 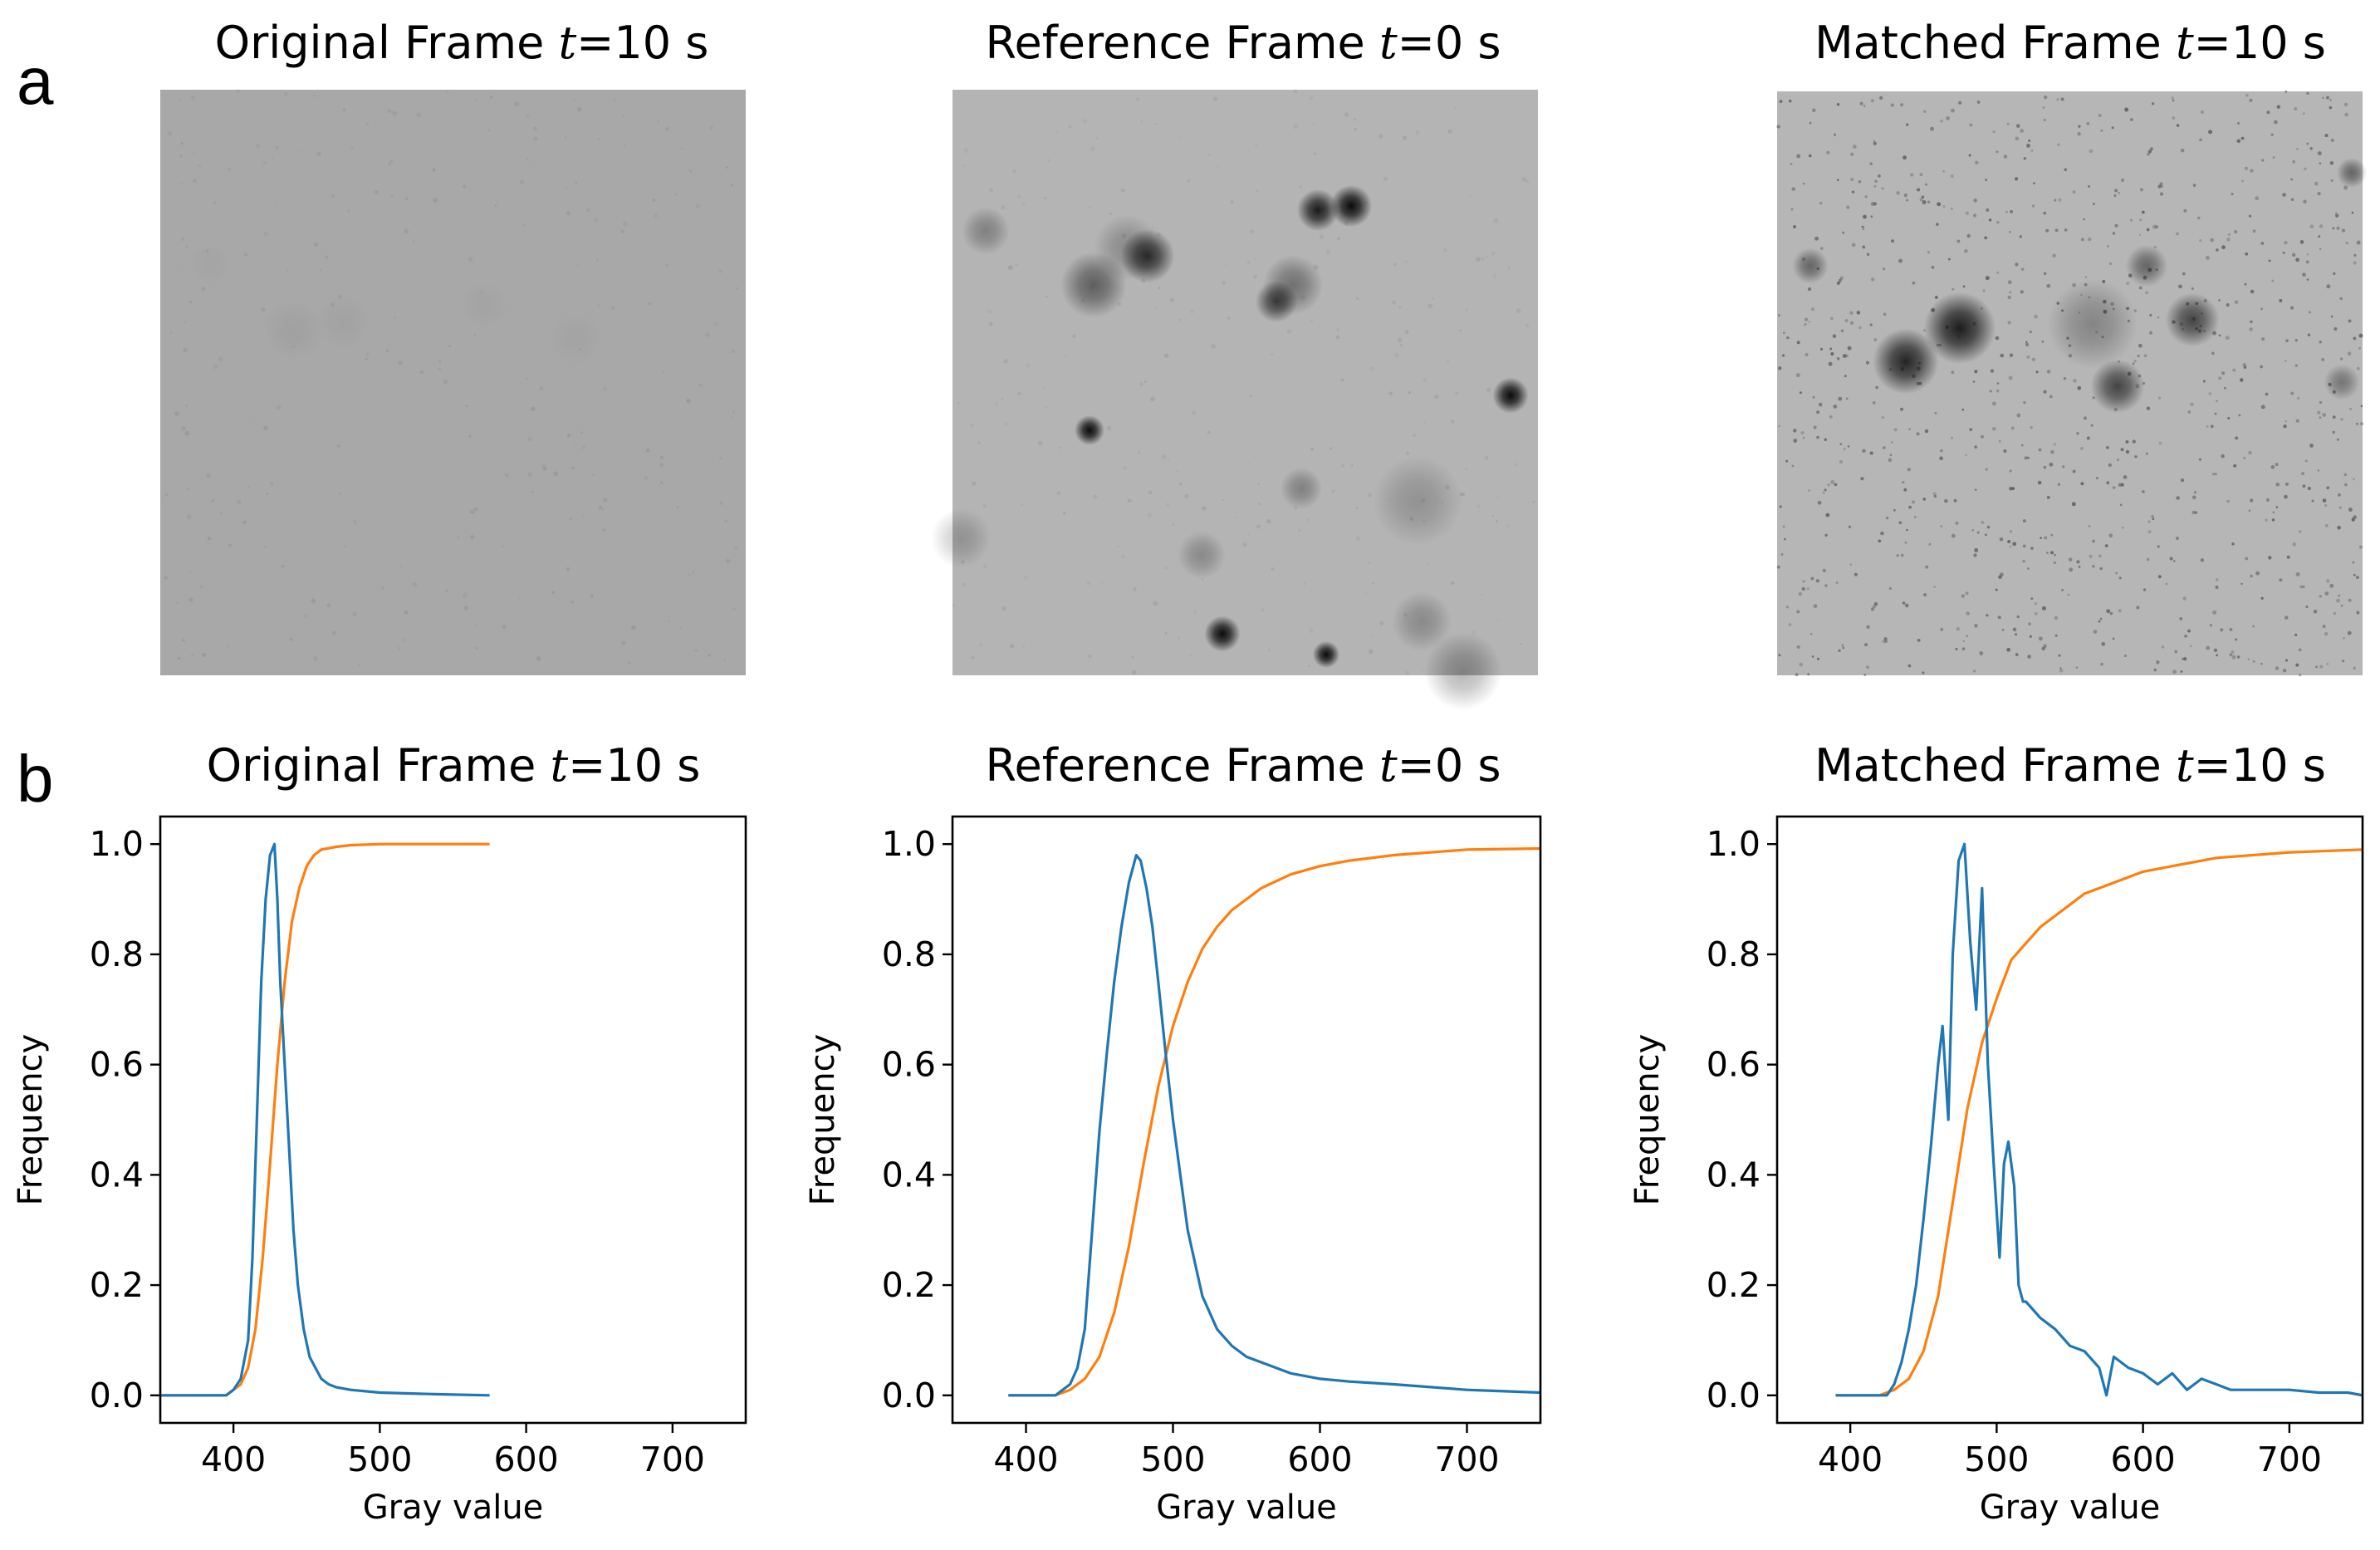 I want to click on y-tick-label: 0.4, so click(x=1734, y=1174).